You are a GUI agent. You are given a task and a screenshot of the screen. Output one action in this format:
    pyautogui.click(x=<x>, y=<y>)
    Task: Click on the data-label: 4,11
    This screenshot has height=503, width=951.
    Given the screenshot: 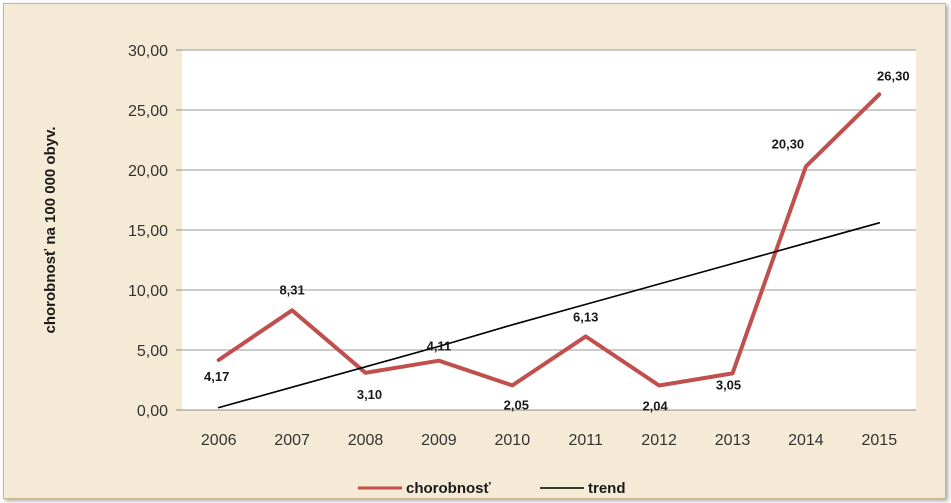 What is the action you would take?
    pyautogui.click(x=439, y=346)
    